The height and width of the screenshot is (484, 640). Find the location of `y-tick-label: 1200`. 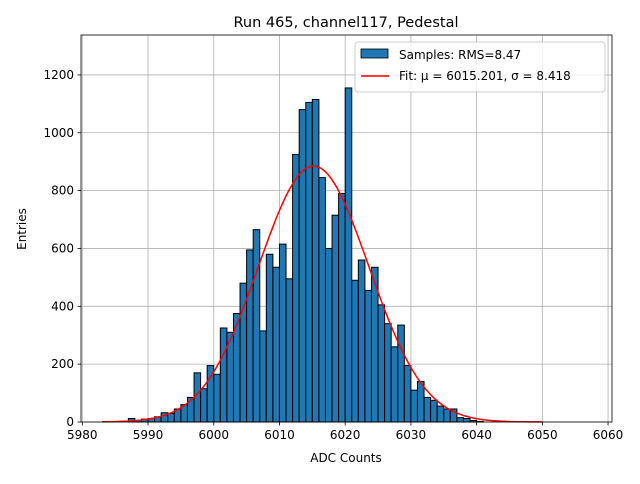

y-tick-label: 1200 is located at coordinates (58, 75).